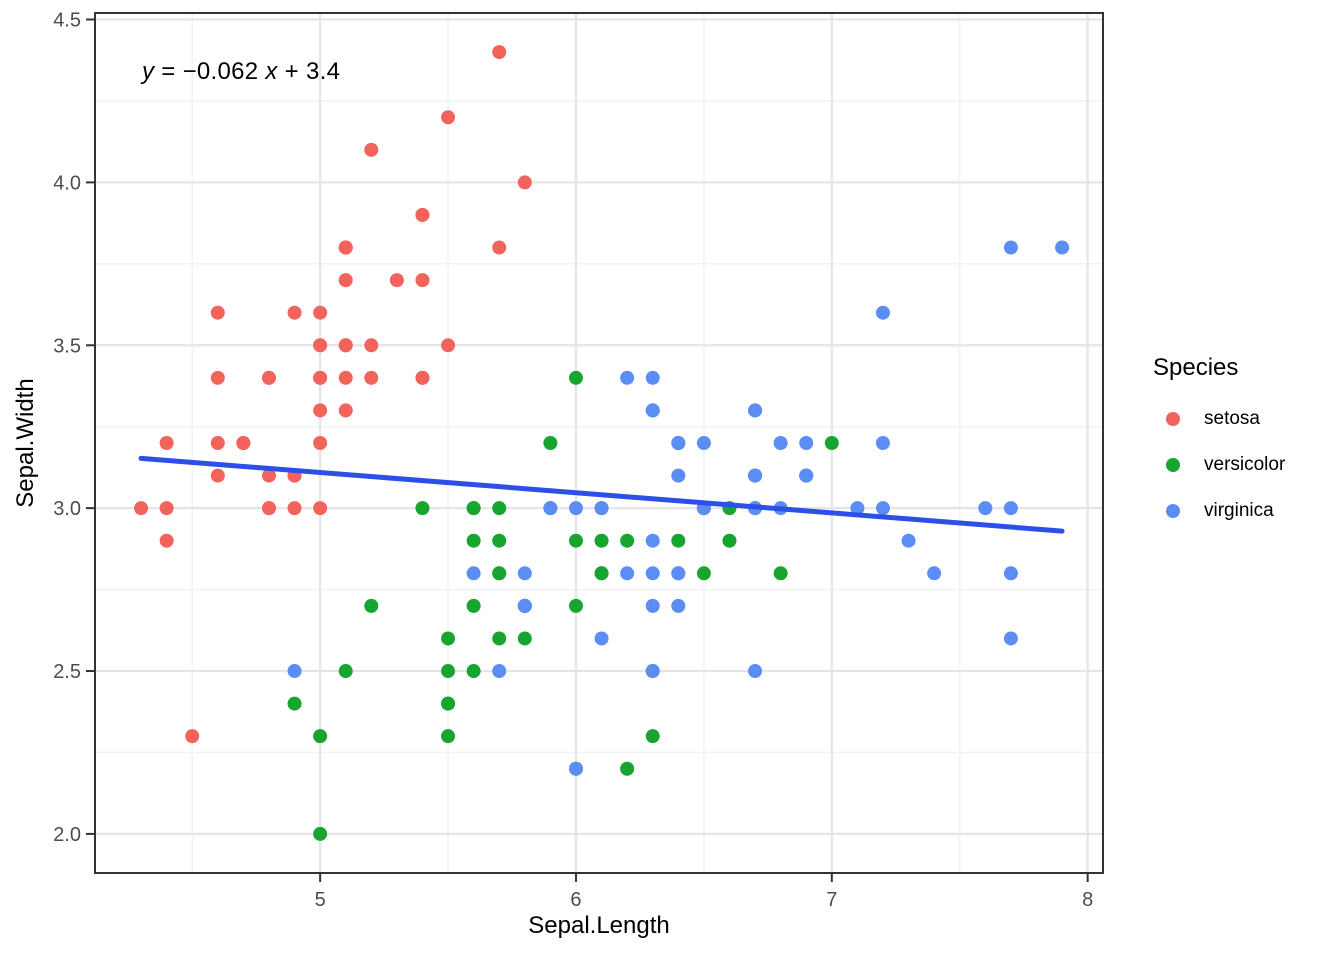  What do you see at coordinates (210, 71) in the screenshot?
I see `equation-part: = −0.062` at bounding box center [210, 71].